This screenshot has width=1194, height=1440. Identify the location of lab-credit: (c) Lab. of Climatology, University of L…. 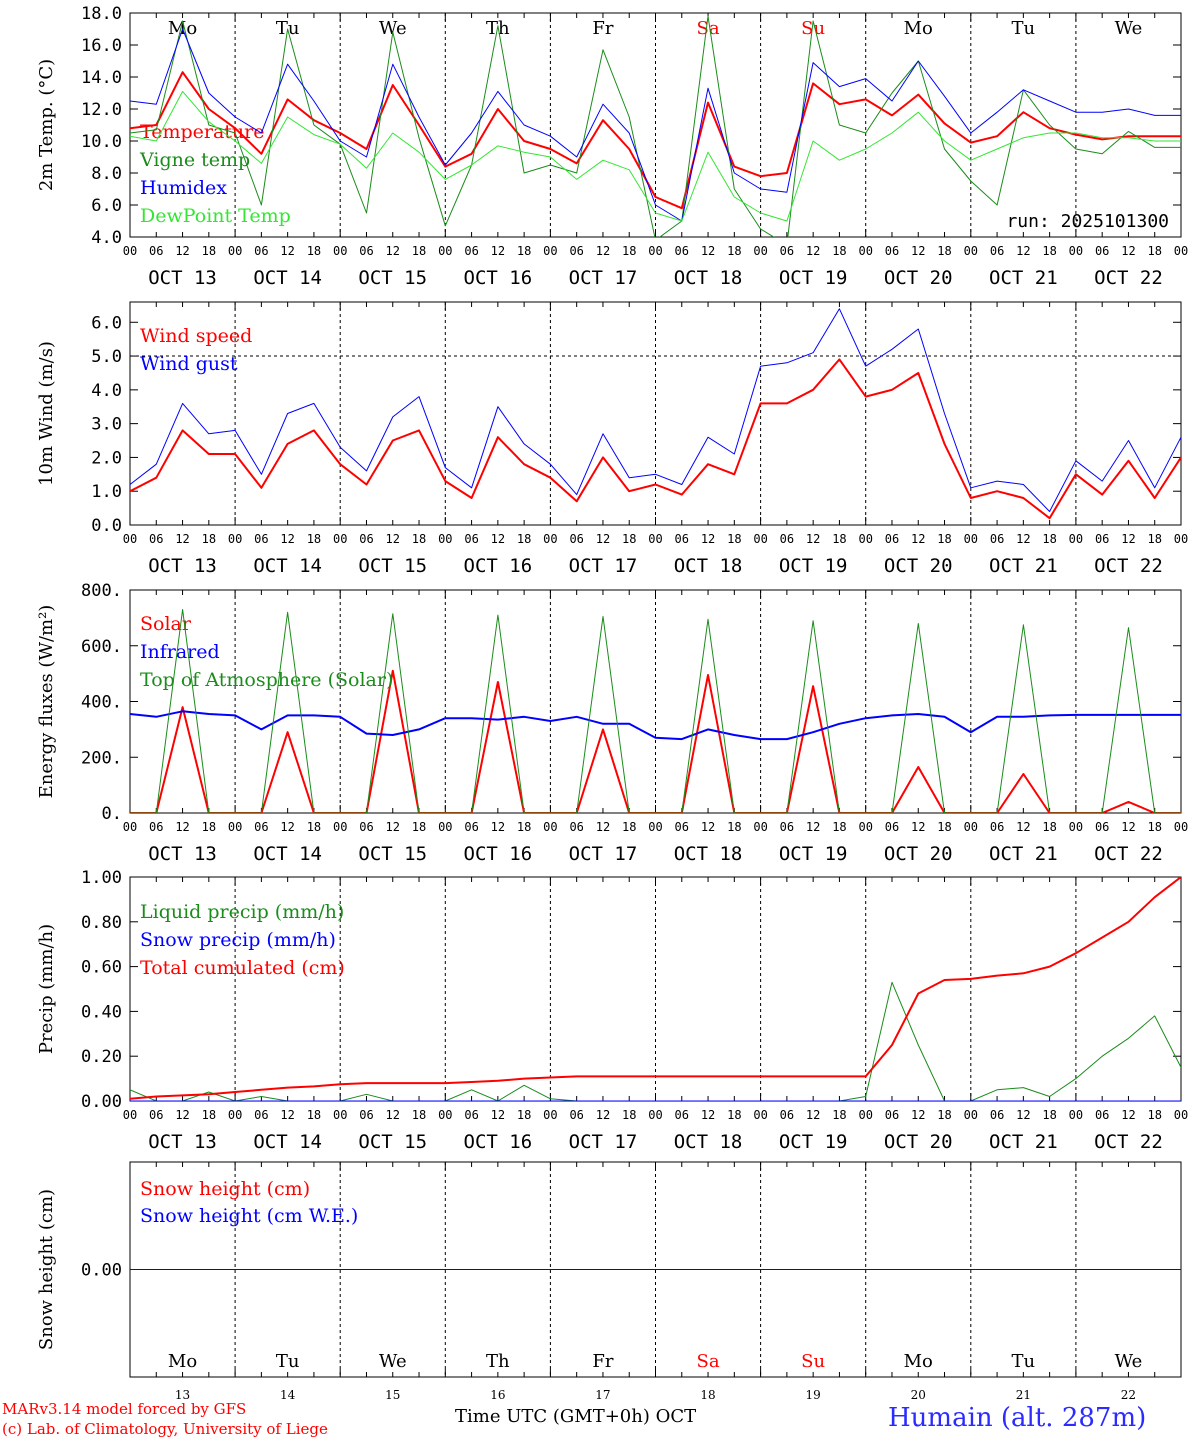
(165, 1429).